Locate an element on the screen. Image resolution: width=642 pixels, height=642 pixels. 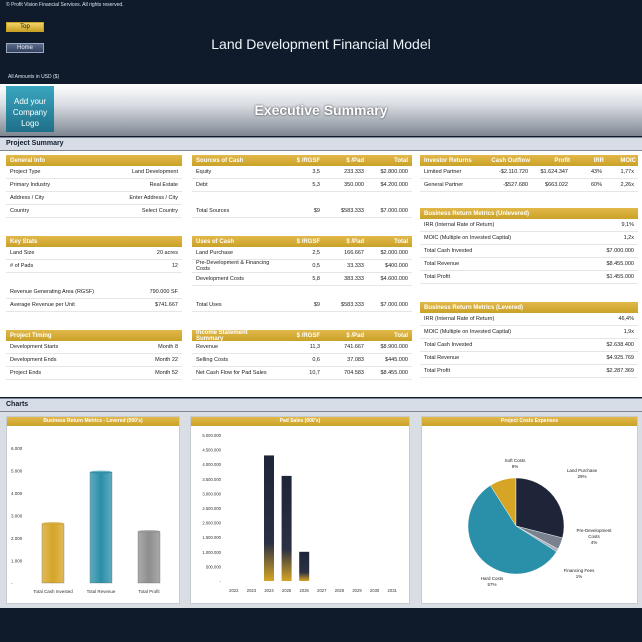
table-row: Development Starts Month 8 is located at coordinates (94, 347).